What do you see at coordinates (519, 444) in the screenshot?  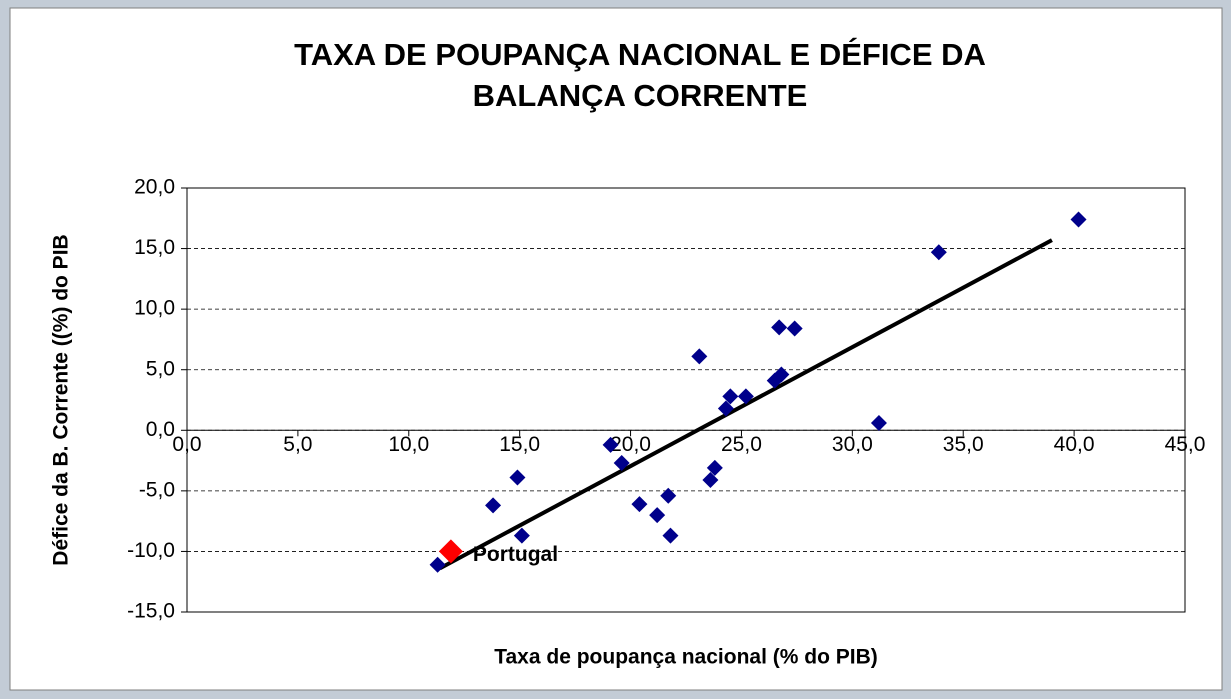 I see `x-tick-label: 15,0` at bounding box center [519, 444].